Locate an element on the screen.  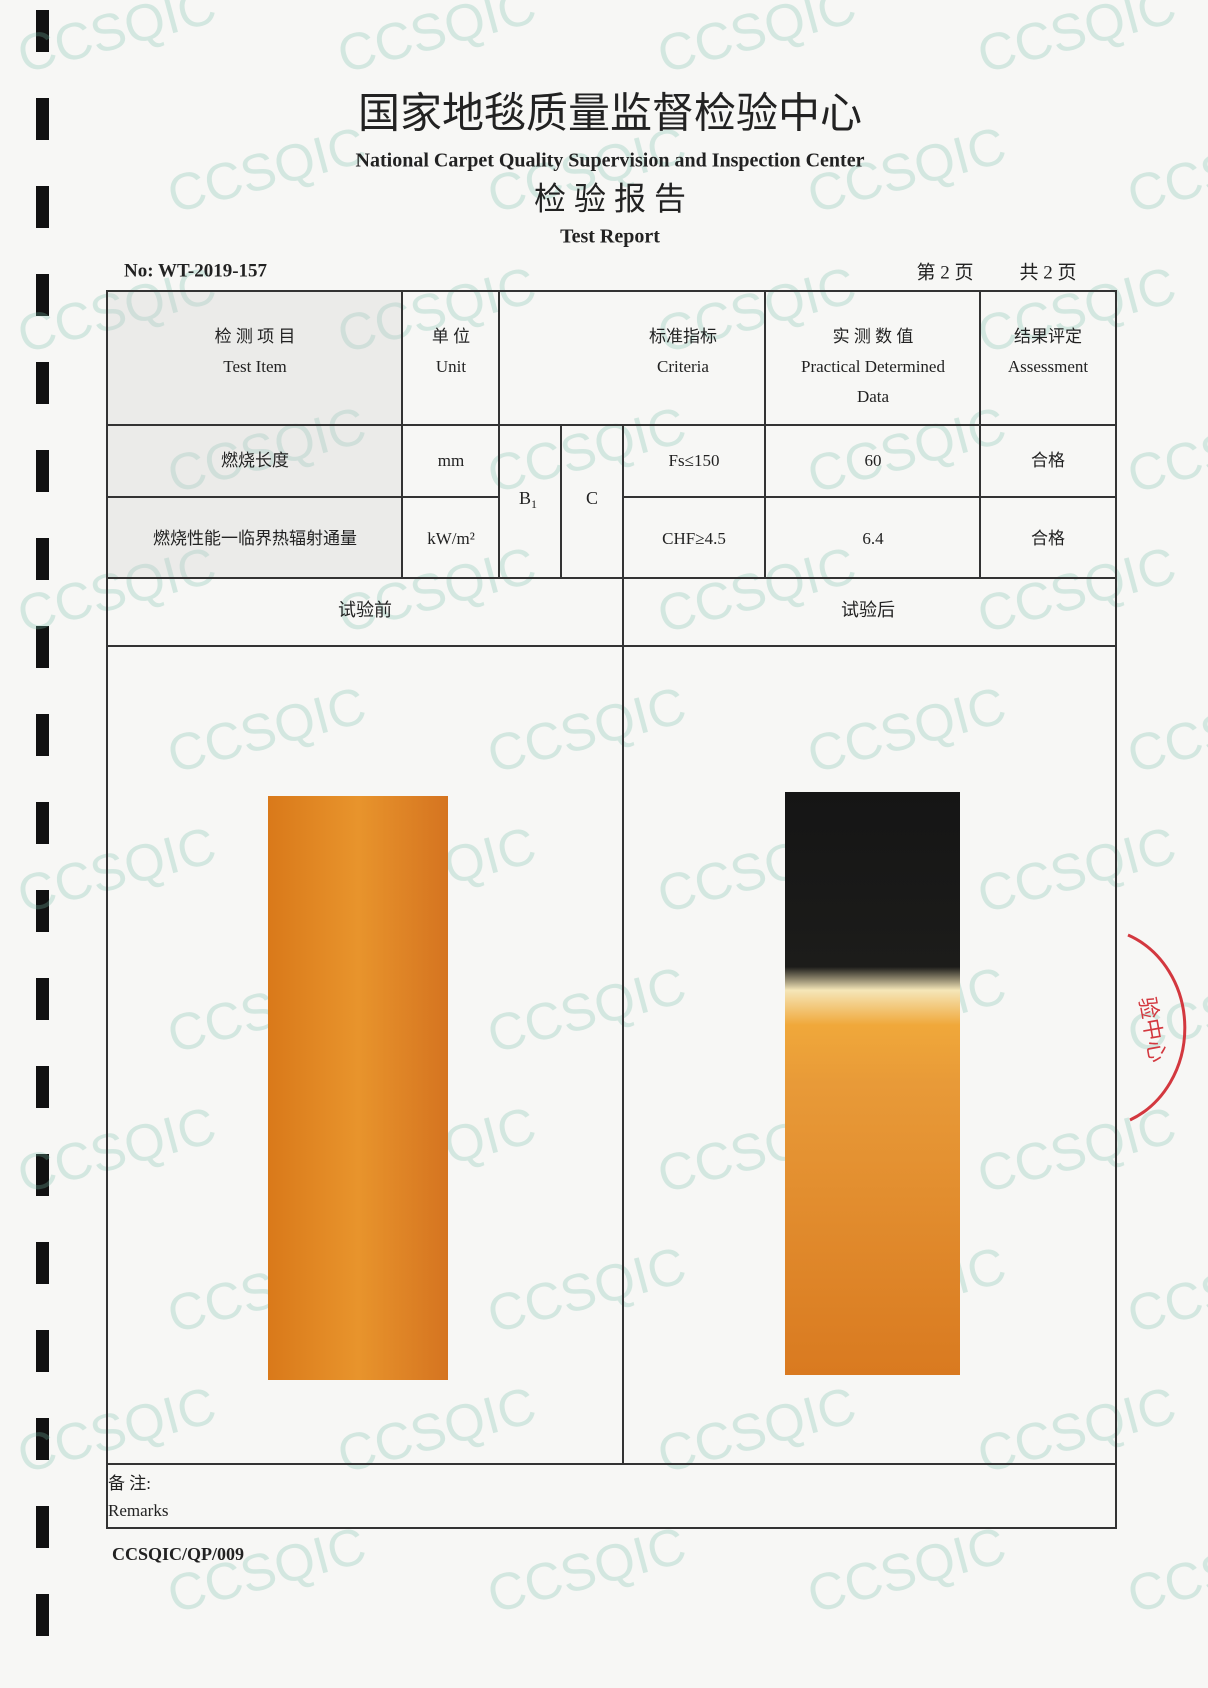
class-letter: B is located at coordinates (525, 498).